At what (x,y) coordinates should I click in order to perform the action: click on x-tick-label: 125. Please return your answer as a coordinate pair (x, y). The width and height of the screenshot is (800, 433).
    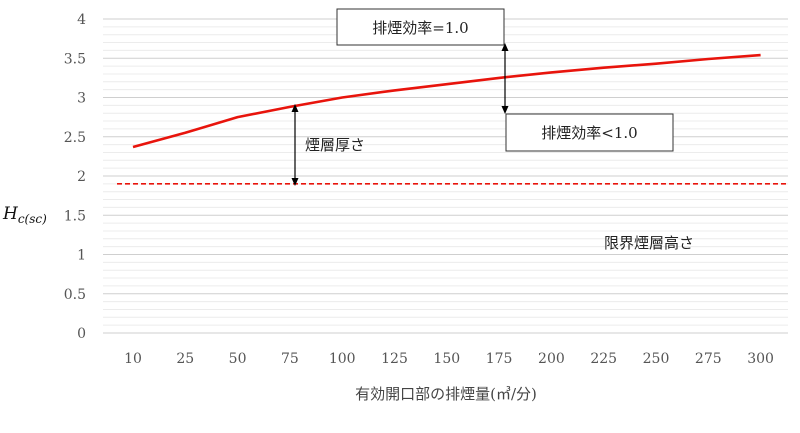
    Looking at the image, I should click on (394, 359).